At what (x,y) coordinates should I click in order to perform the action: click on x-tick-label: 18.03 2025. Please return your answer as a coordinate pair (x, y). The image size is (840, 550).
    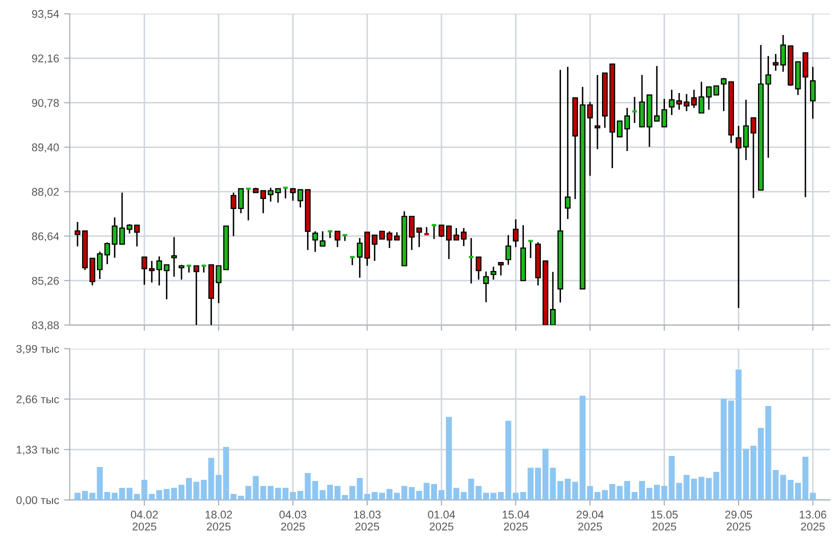
    Looking at the image, I should click on (367, 520).